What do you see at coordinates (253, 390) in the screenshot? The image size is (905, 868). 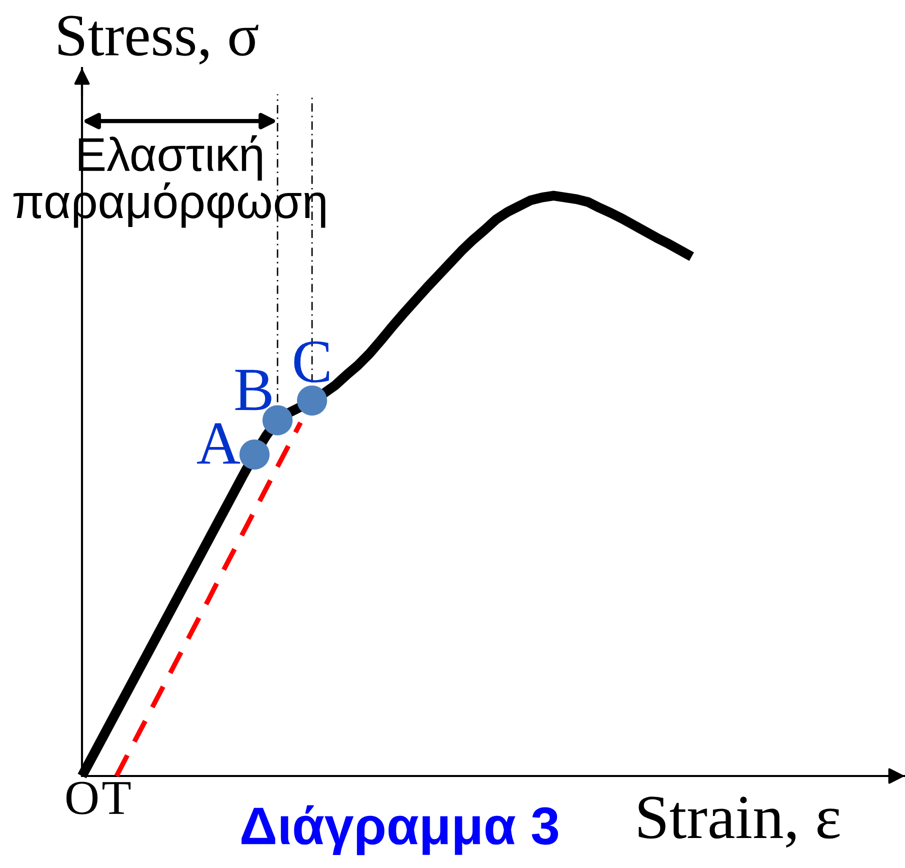 I see `series-label: B` at bounding box center [253, 390].